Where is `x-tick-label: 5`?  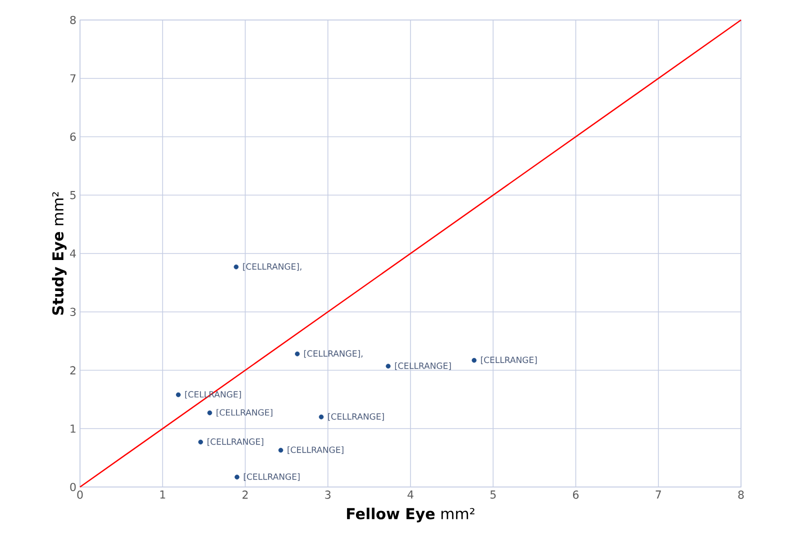
x-tick-label: 5 is located at coordinates (493, 494).